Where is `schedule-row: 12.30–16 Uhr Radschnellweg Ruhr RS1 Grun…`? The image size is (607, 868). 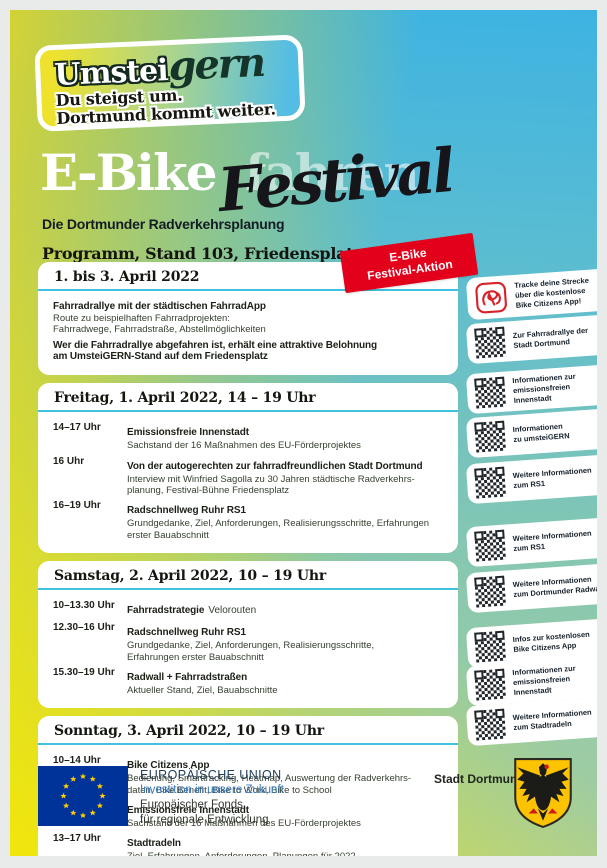
schedule-row: 12.30–16 Uhr Radschnellweg Ruhr RS1 Grun… is located at coordinates (248, 642).